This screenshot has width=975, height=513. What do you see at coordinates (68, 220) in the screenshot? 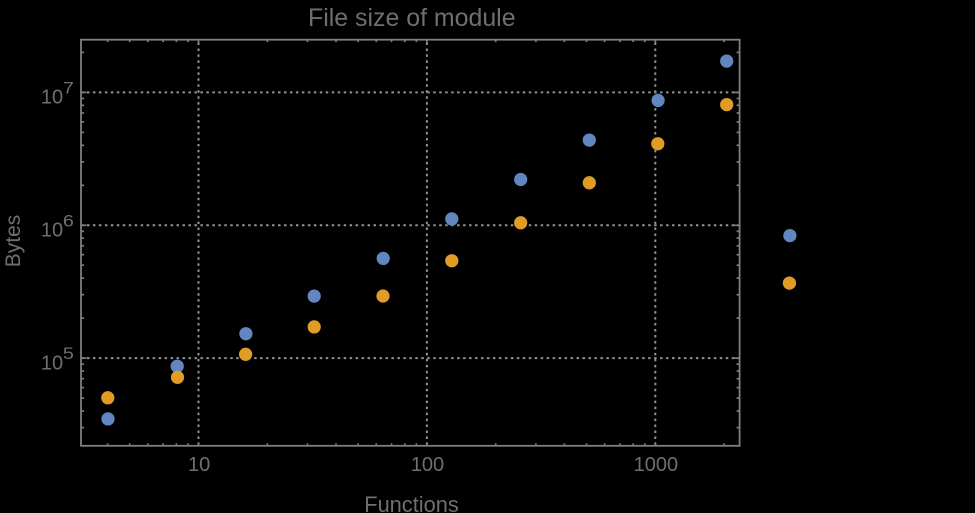
I see `svg-text: 6` at bounding box center [68, 220].